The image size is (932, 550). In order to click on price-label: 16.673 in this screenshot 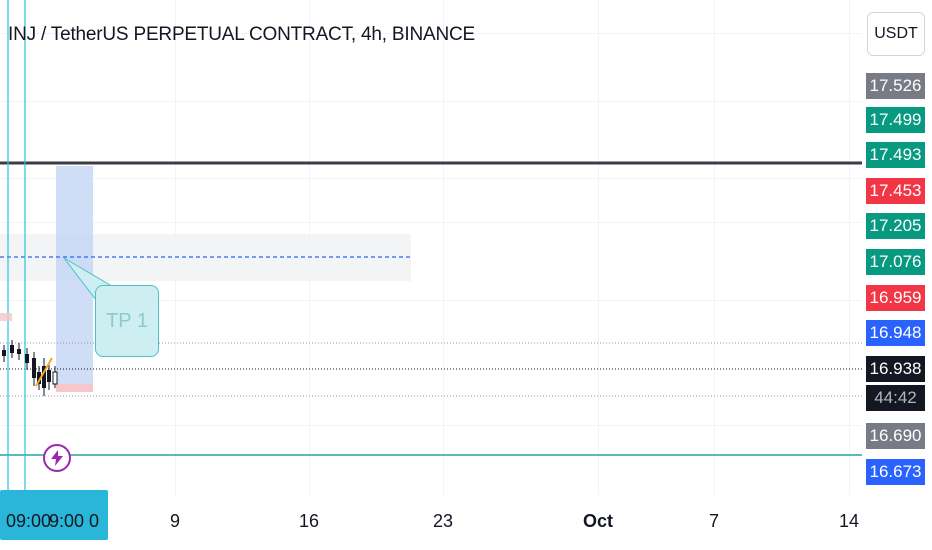, I will do `click(895, 472)`.